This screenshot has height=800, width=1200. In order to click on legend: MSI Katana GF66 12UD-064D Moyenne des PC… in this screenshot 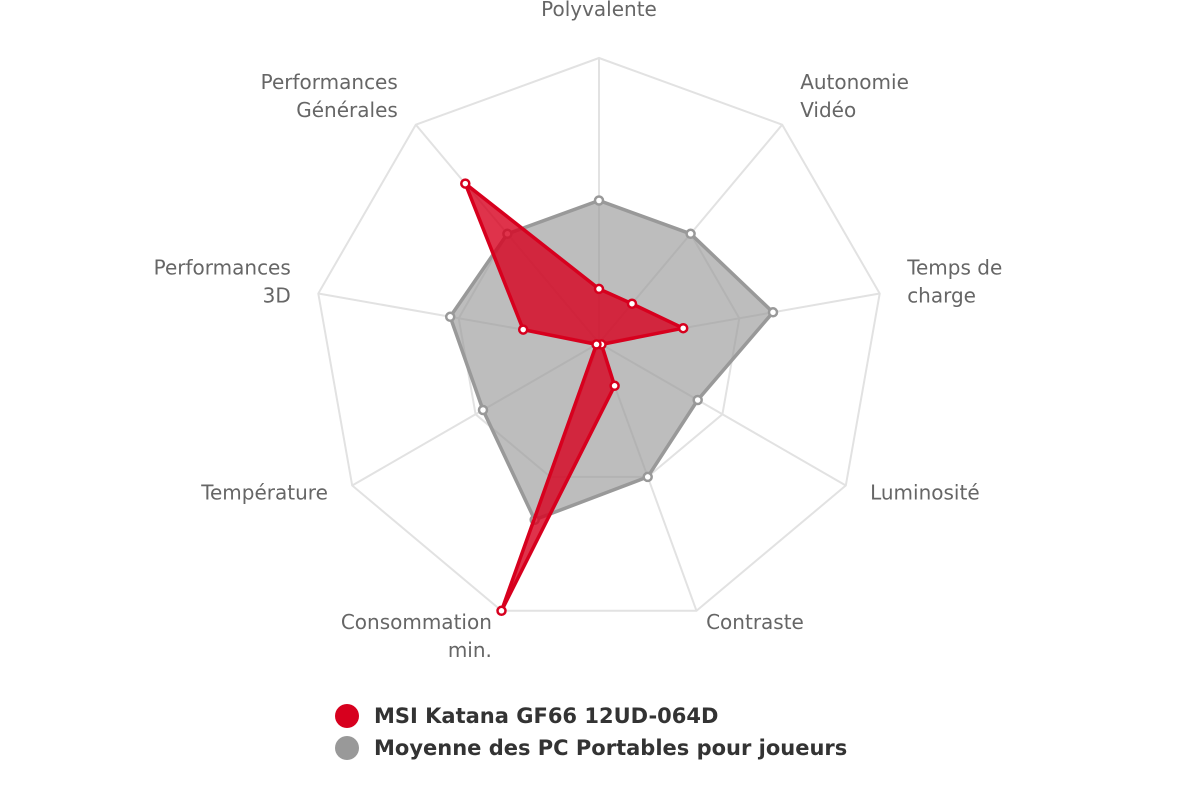, I will do `click(591, 732)`.